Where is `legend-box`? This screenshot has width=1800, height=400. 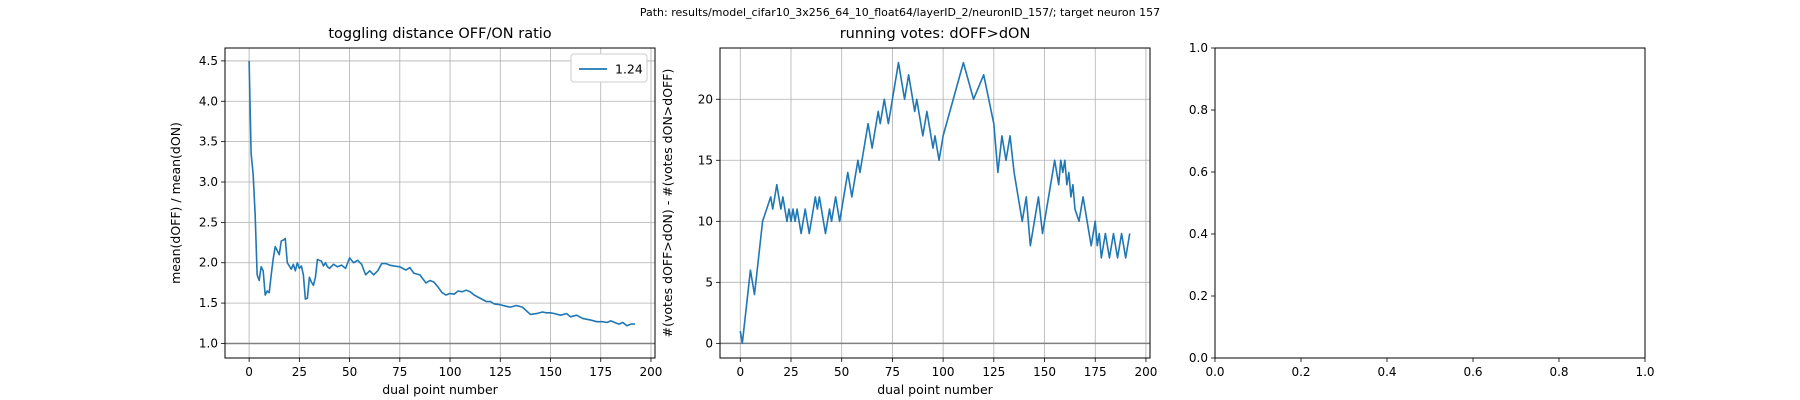
legend-box is located at coordinates (609, 68).